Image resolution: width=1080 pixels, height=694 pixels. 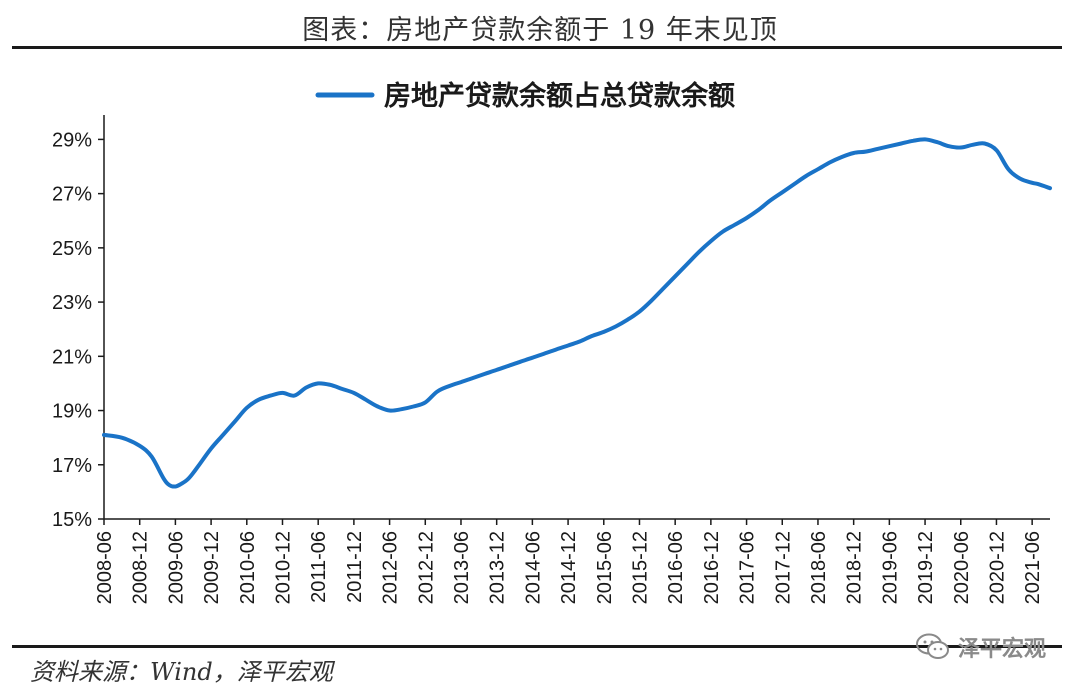 I want to click on x-tick-label: 2008-06, so click(x=105, y=567).